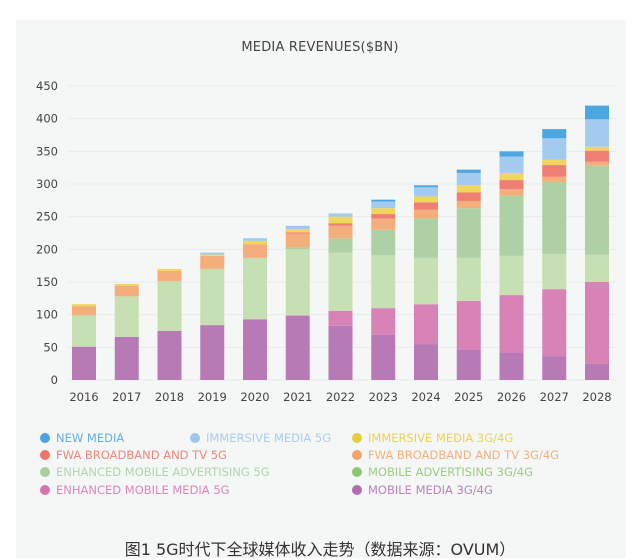 This screenshot has height=560, width=640. I want to click on y-tick-label: 100, so click(47, 315).